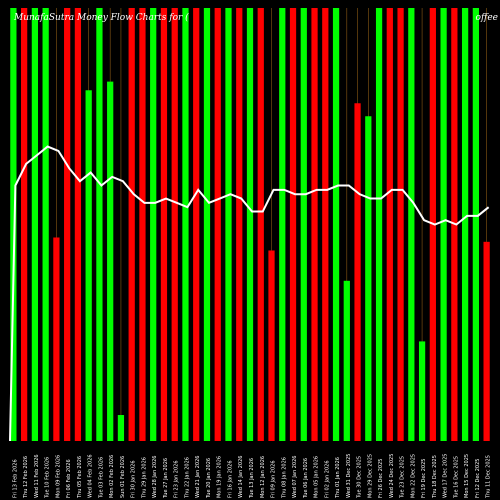 The height and width of the screenshot is (500, 500). What do you see at coordinates (349, 476) in the screenshot?
I see `x-tick-label: Wed 31 Dec 2025` at bounding box center [349, 476].